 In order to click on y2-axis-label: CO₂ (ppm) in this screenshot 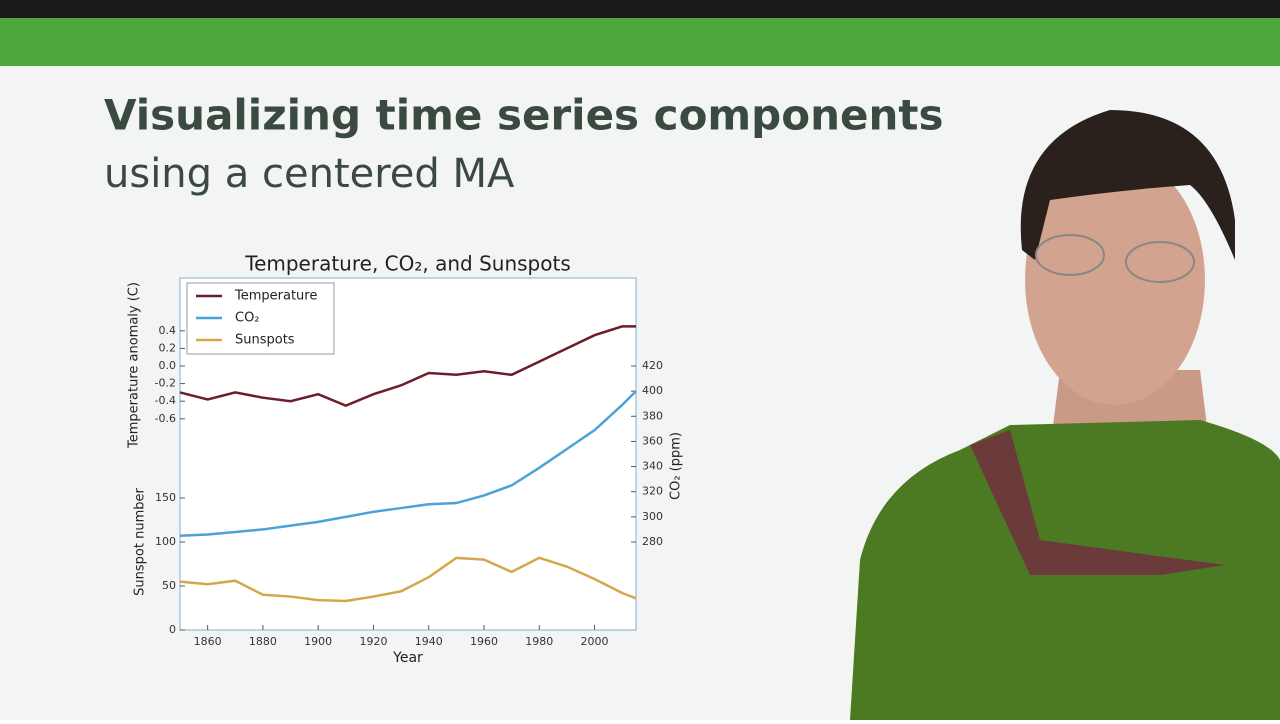, I will do `click(676, 466)`.